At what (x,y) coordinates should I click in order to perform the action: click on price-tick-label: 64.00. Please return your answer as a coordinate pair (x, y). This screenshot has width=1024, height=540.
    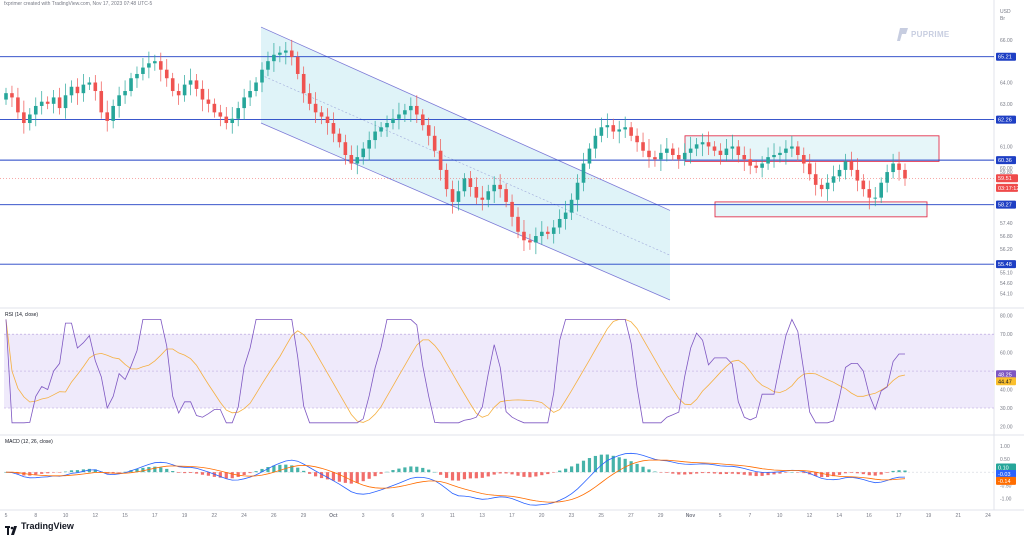
    Looking at the image, I should click on (1006, 84).